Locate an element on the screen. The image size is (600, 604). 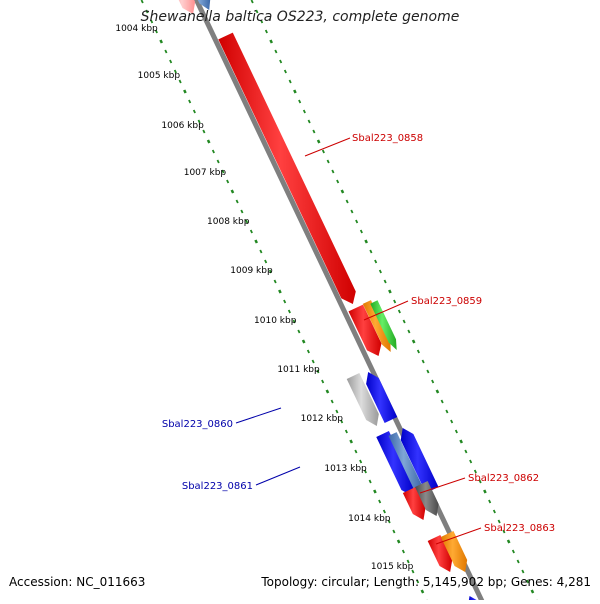
accession-label: Accession: NC_011663 is located at coordinates (77, 582).